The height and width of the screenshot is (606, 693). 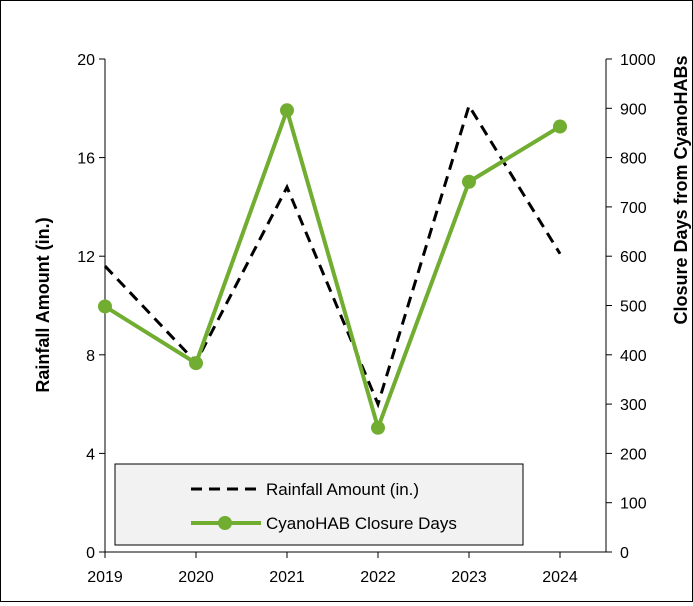 I want to click on x-axis-ticks: 2019 2020 2021 2022 2023 2024, so click(x=332, y=569).